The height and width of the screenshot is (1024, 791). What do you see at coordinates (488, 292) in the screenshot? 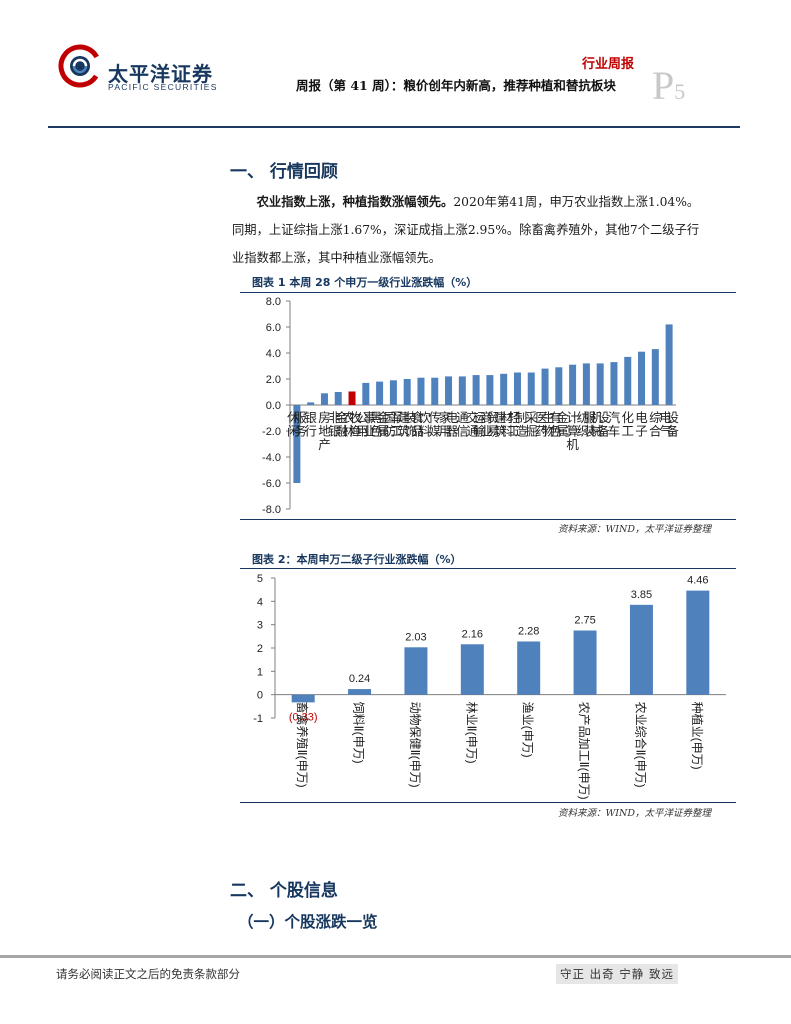
I see `figure-top-rule` at bounding box center [488, 292].